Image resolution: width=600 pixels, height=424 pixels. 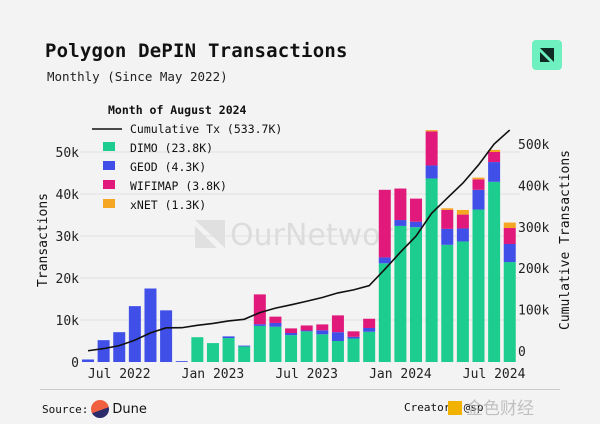 I want to click on legend-entry: DIMO (23.8K), so click(x=171, y=148).